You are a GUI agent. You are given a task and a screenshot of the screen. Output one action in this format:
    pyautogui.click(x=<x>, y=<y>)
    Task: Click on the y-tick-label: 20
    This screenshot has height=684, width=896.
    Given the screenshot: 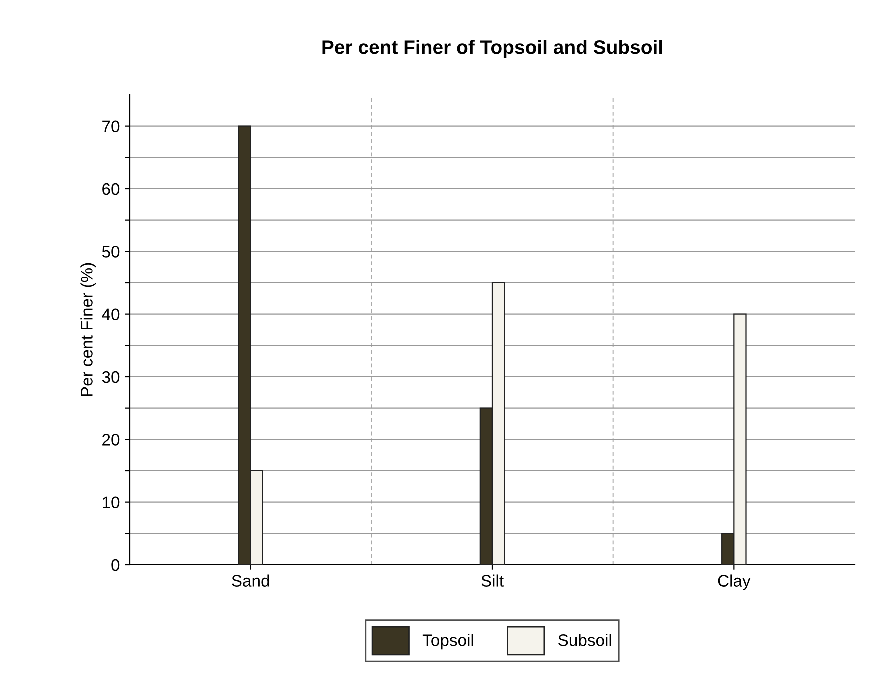 What is the action you would take?
    pyautogui.click(x=111, y=440)
    